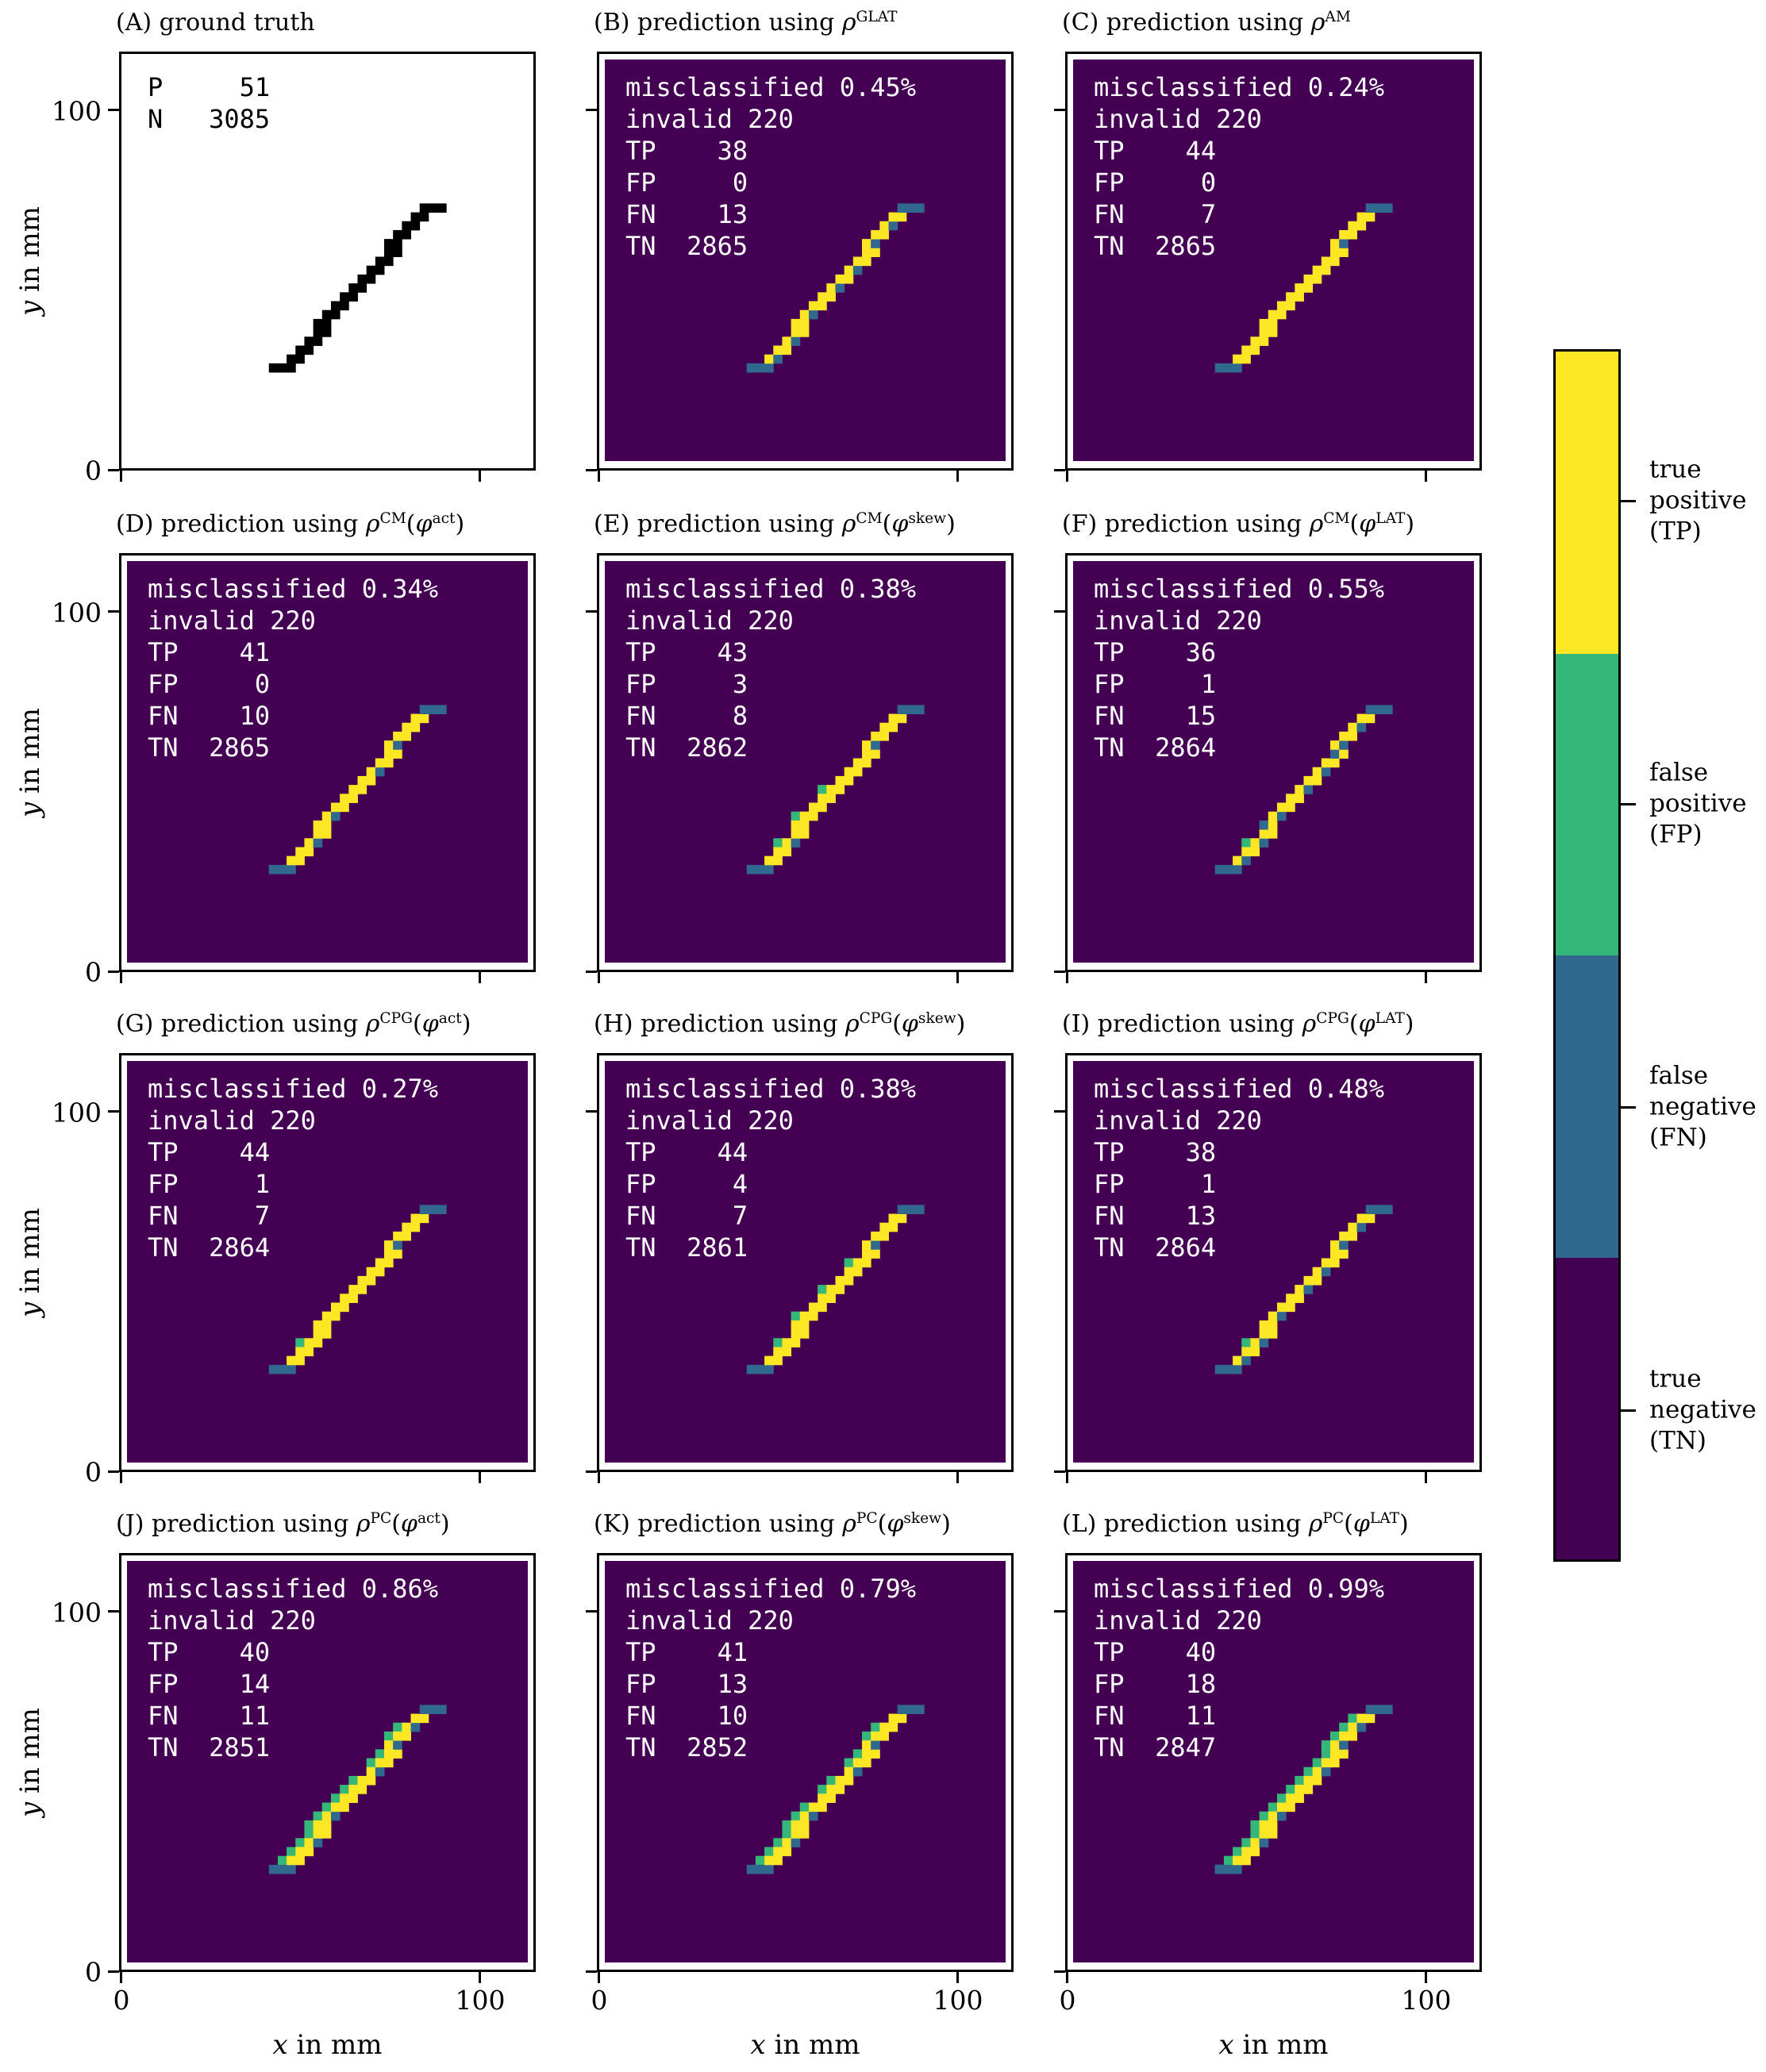  Describe the element at coordinates (327, 2045) in the screenshot. I see `x-axis-label-col1: x in mm` at that location.